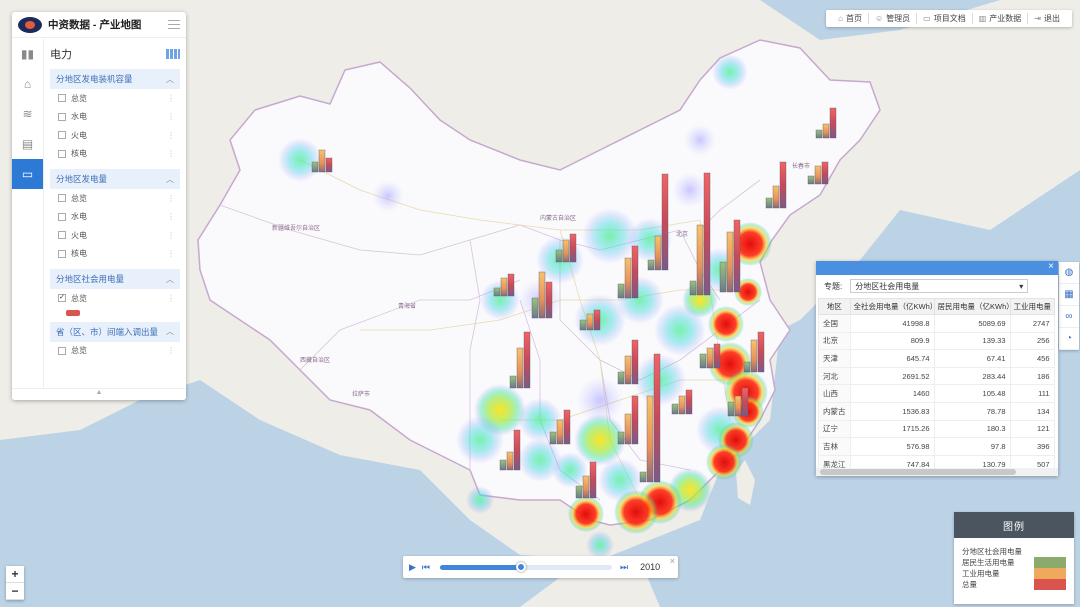 The height and width of the screenshot is (607, 1080). I want to click on place-label-xinjiang: 新疆维吾尔自治区, so click(296, 228).